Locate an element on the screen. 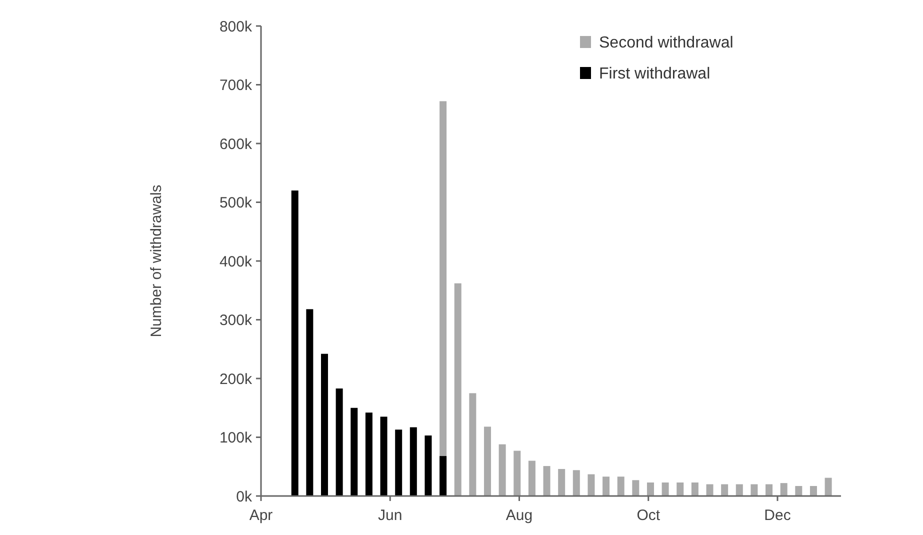 The image size is (923, 535). legend-label: Second withdrawal is located at coordinates (666, 43).